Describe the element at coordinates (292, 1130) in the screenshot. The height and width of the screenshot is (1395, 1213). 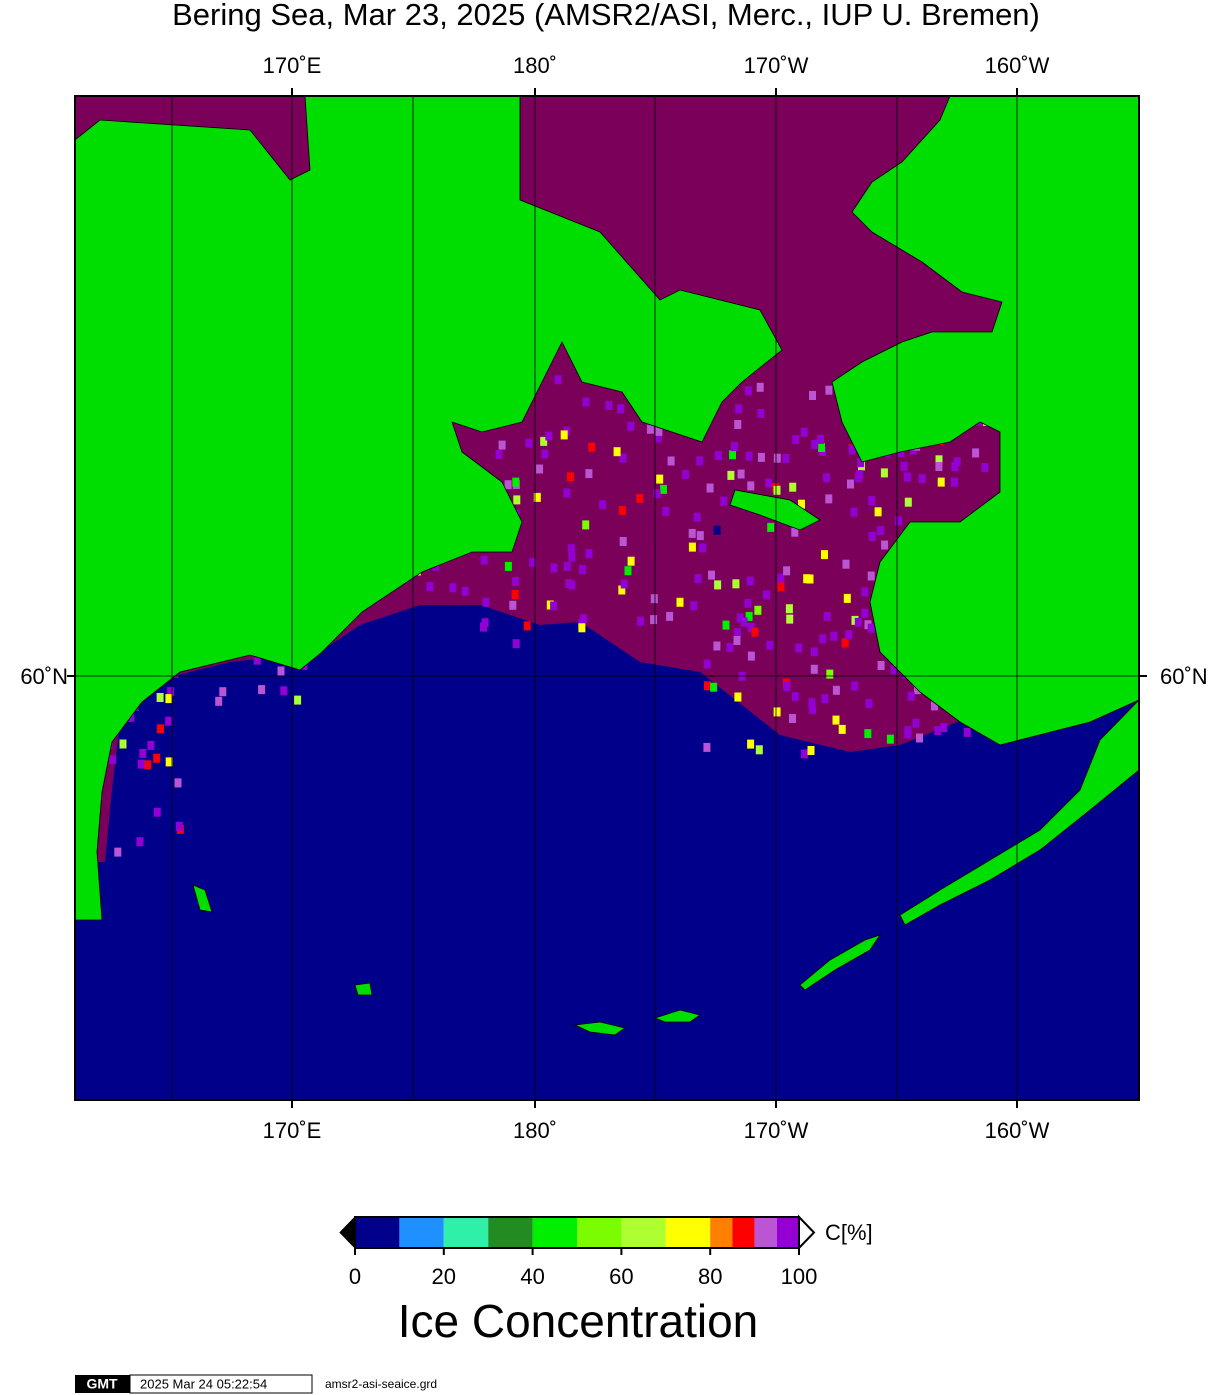
I see `longitude-label-bottom: 170˚E` at that location.